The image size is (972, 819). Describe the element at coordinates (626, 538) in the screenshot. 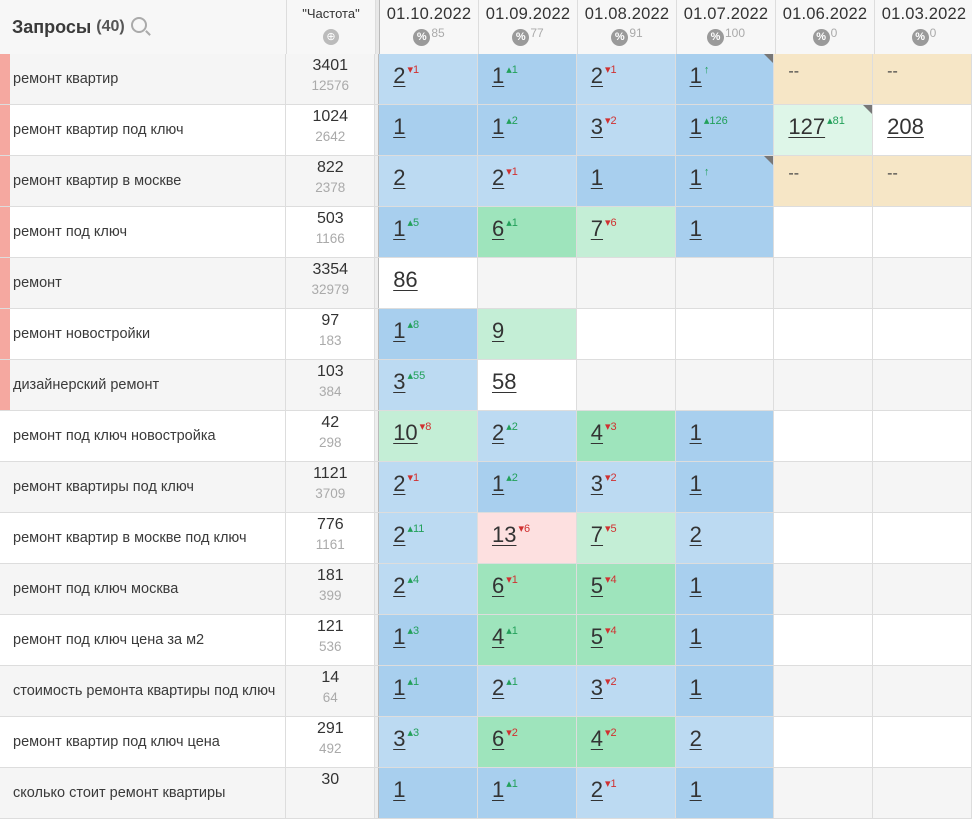

I see `position-cell: 7 ▾5` at that location.